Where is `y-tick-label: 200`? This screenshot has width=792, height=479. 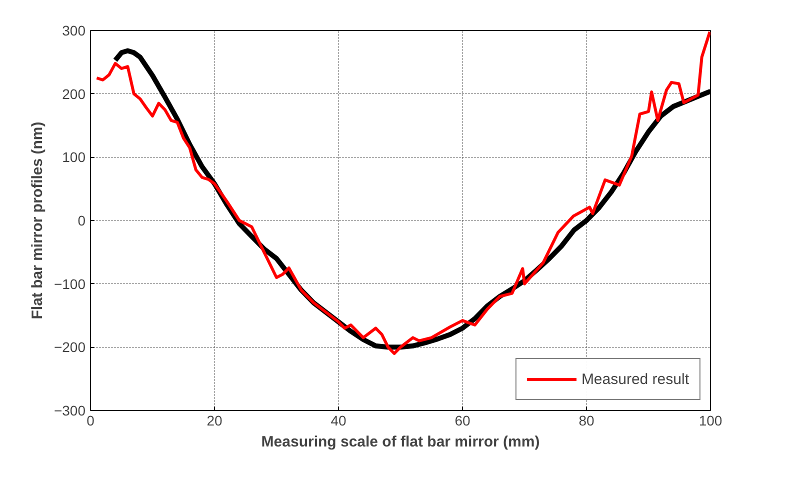
y-tick-label: 200 is located at coordinates (74, 94).